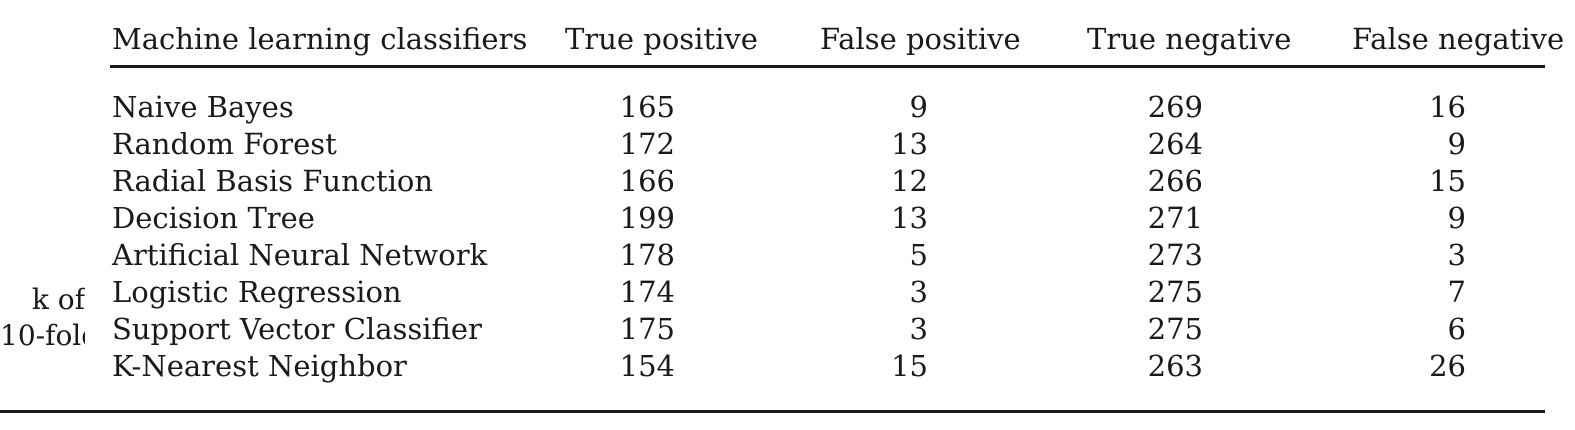 The width and height of the screenshot is (1575, 430). Describe the element at coordinates (647, 292) in the screenshot. I see `cell-true-positive: 174` at that location.